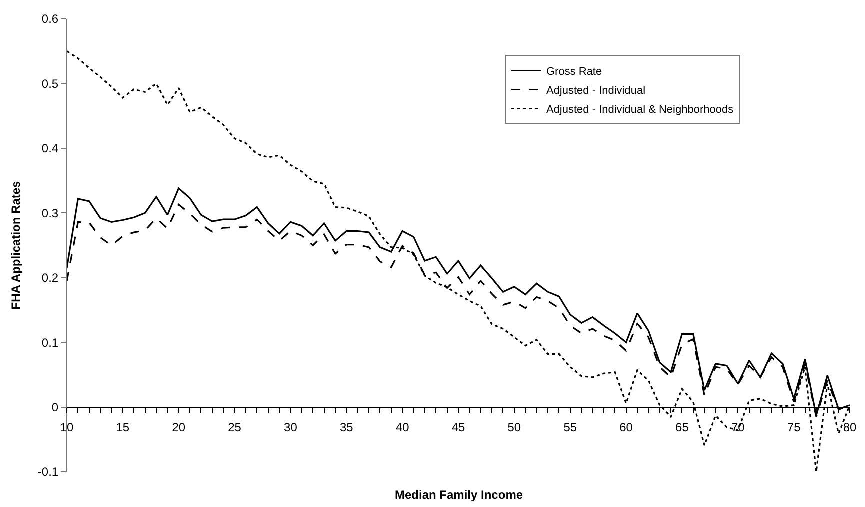  Describe the element at coordinates (48, 472) in the screenshot. I see `y-tick-label: -0.1` at that location.